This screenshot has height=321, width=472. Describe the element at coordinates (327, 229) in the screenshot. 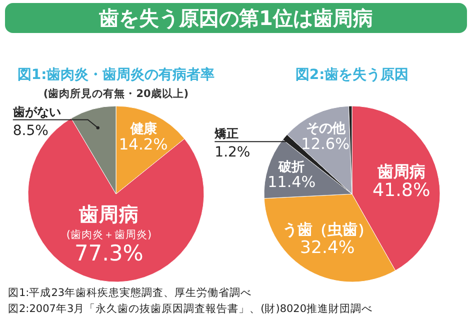

I see `slice-label: う歯（虫歯）` at that location.